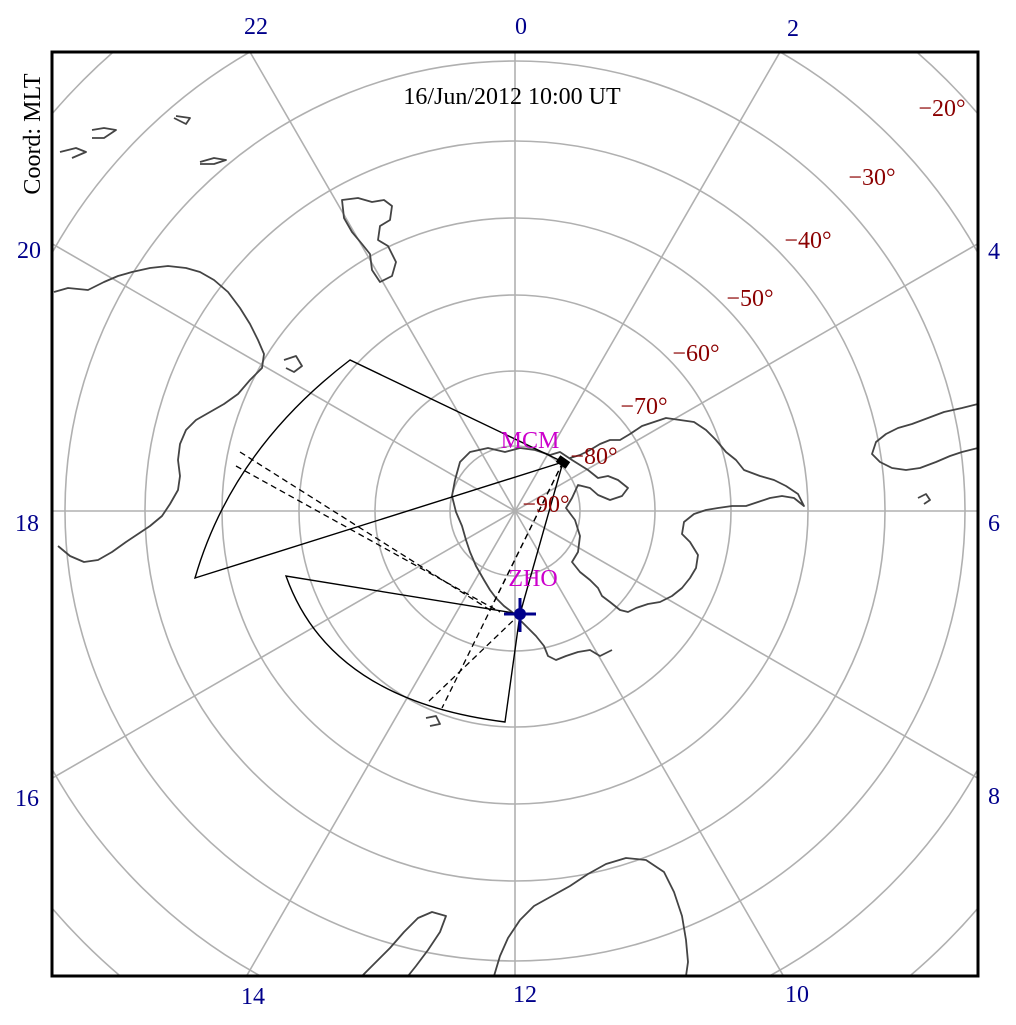 The height and width of the screenshot is (1025, 1016). What do you see at coordinates (545, 505) in the screenshot?
I see `lat-label-90: −90°` at bounding box center [545, 505].